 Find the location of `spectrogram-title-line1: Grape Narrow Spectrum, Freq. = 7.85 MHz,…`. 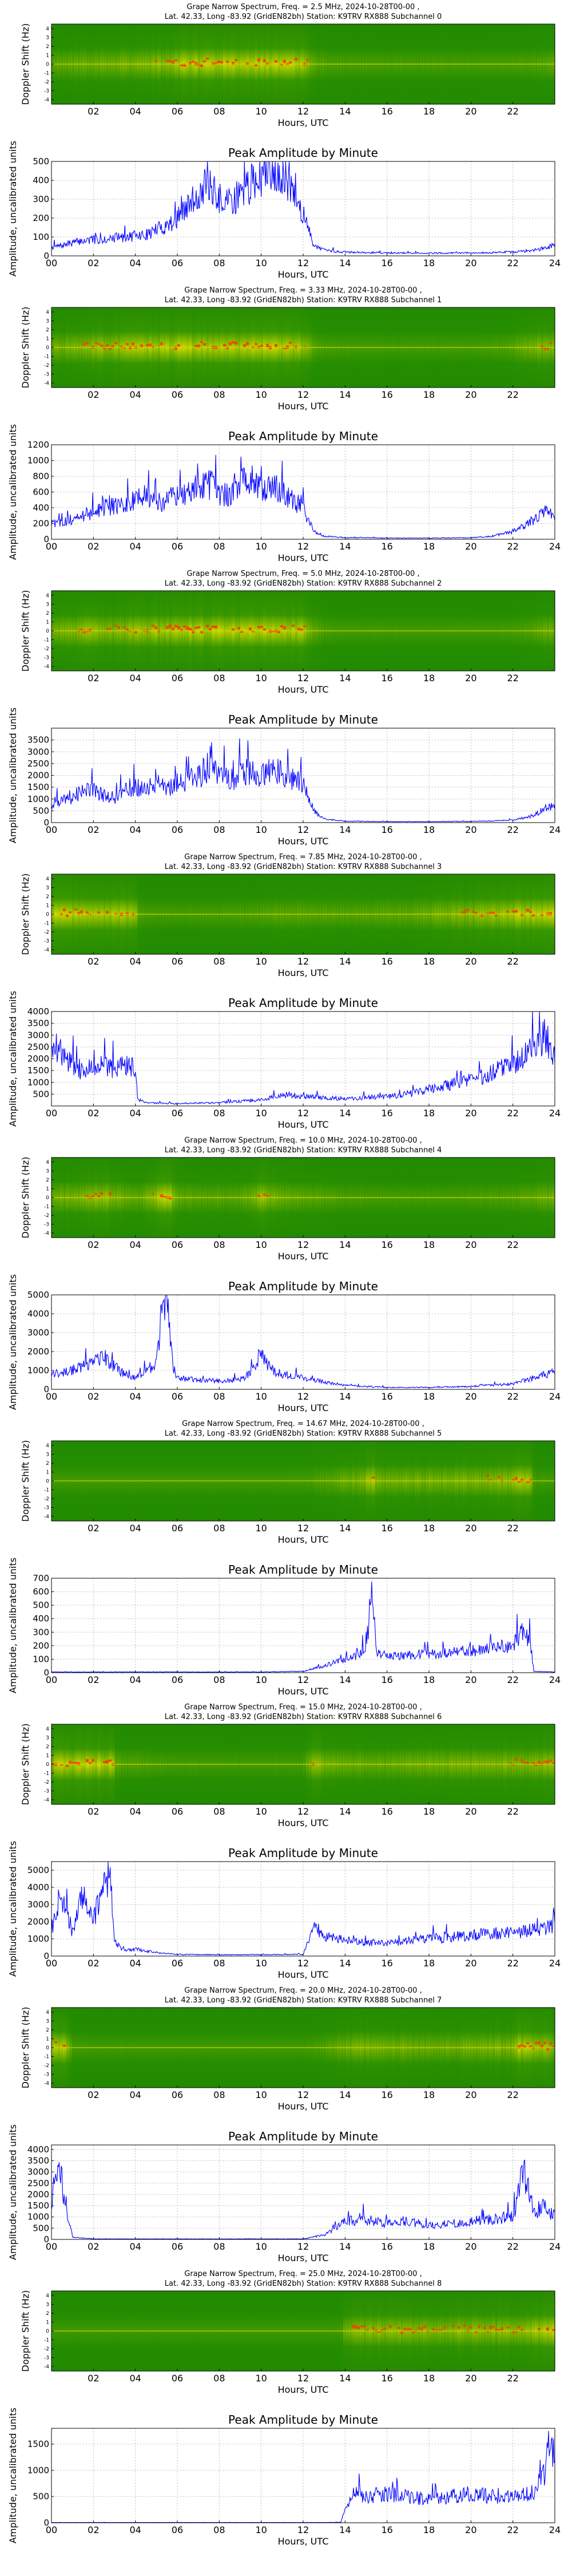

spectrogram-title-line1: Grape Narrow Spectrum, Freq. = 7.85 MHz,… is located at coordinates (303, 857).